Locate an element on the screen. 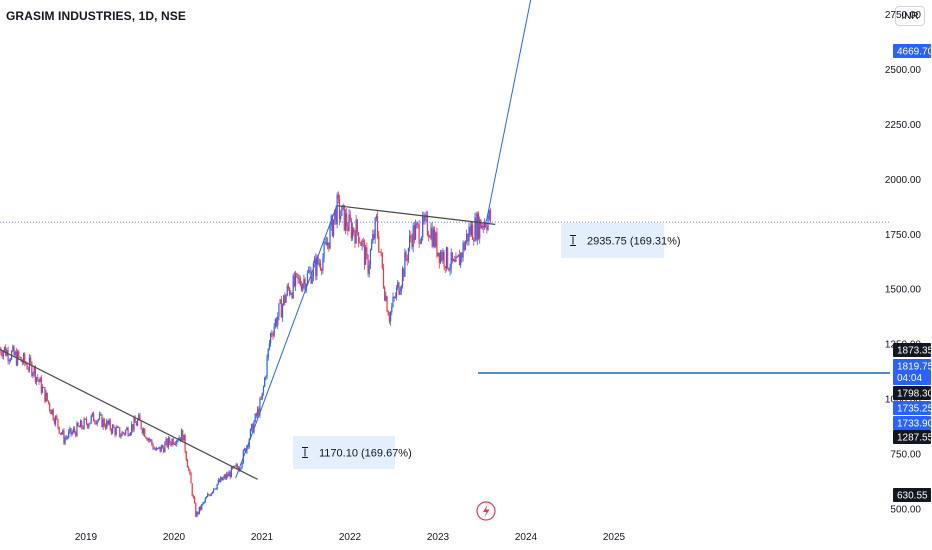  measure-label: 1170.10 (169.67%) is located at coordinates (352, 452).